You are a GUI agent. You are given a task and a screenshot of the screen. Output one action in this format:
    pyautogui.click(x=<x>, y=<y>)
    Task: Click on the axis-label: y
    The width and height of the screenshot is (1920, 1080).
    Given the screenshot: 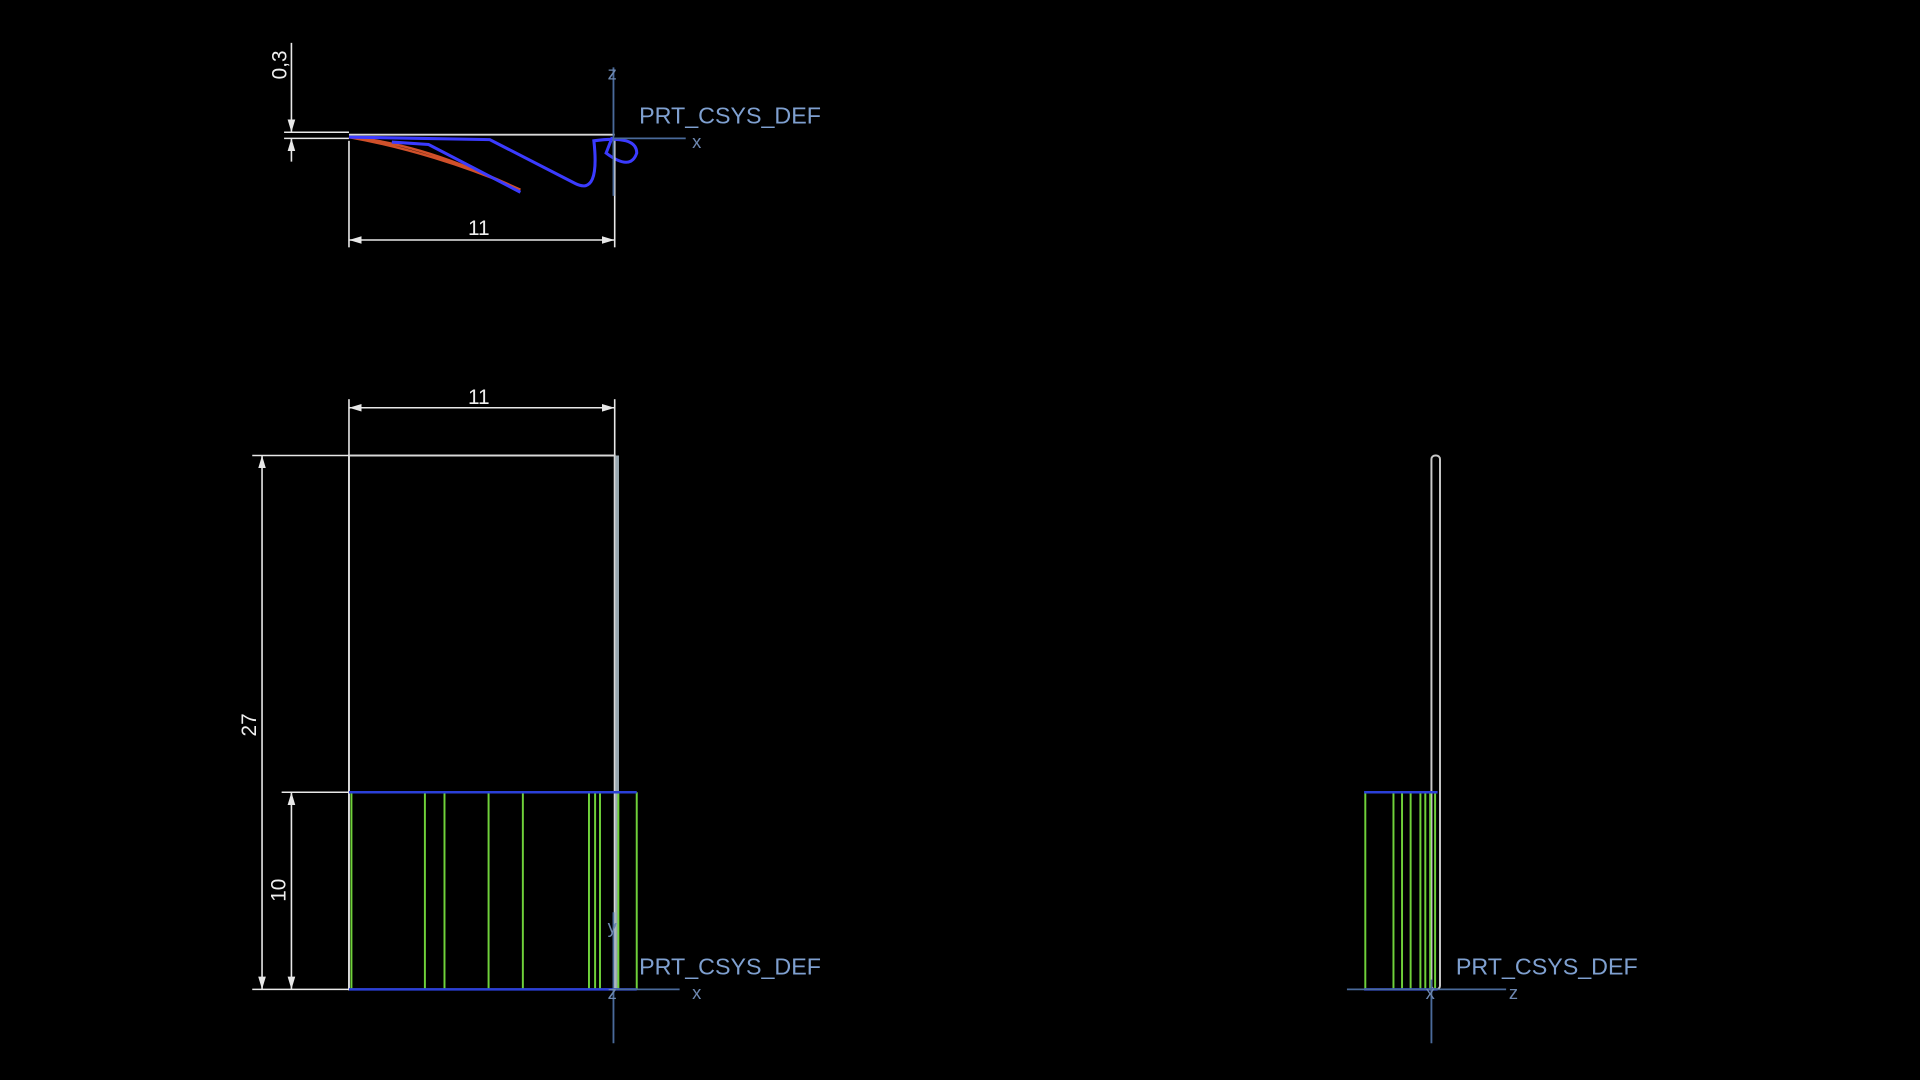 What is the action you would take?
    pyautogui.click(x=613, y=926)
    